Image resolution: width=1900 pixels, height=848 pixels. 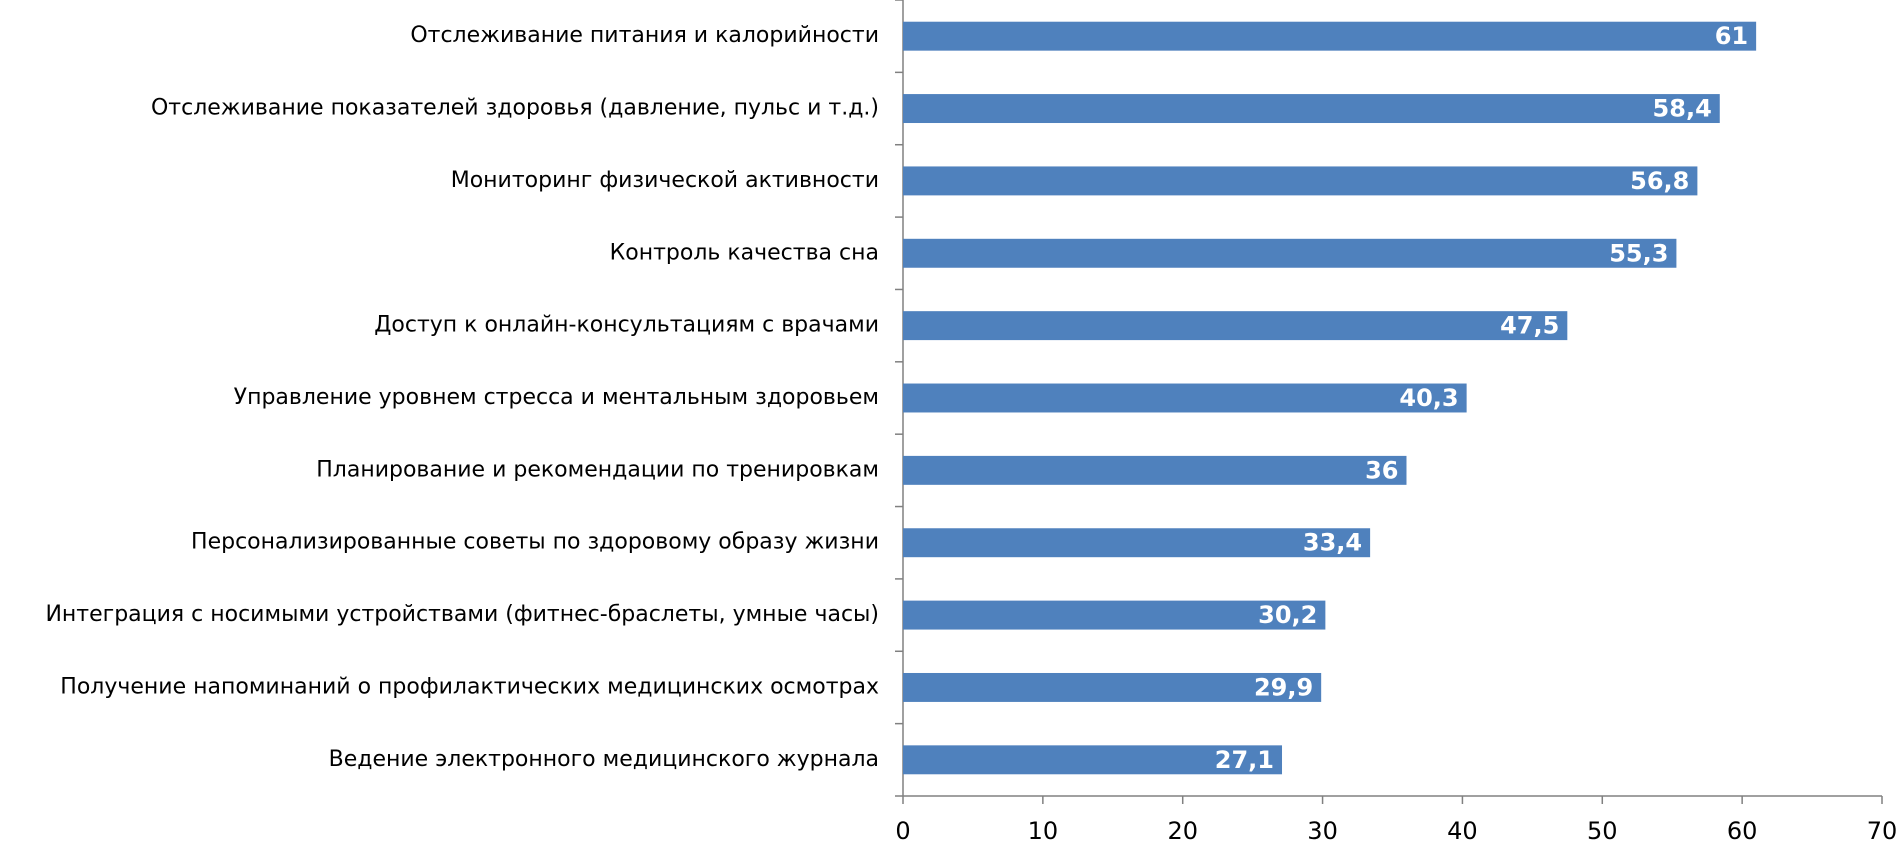 What do you see at coordinates (744, 252) in the screenshot?
I see `y-tick-label: Контроль качества сна` at bounding box center [744, 252].